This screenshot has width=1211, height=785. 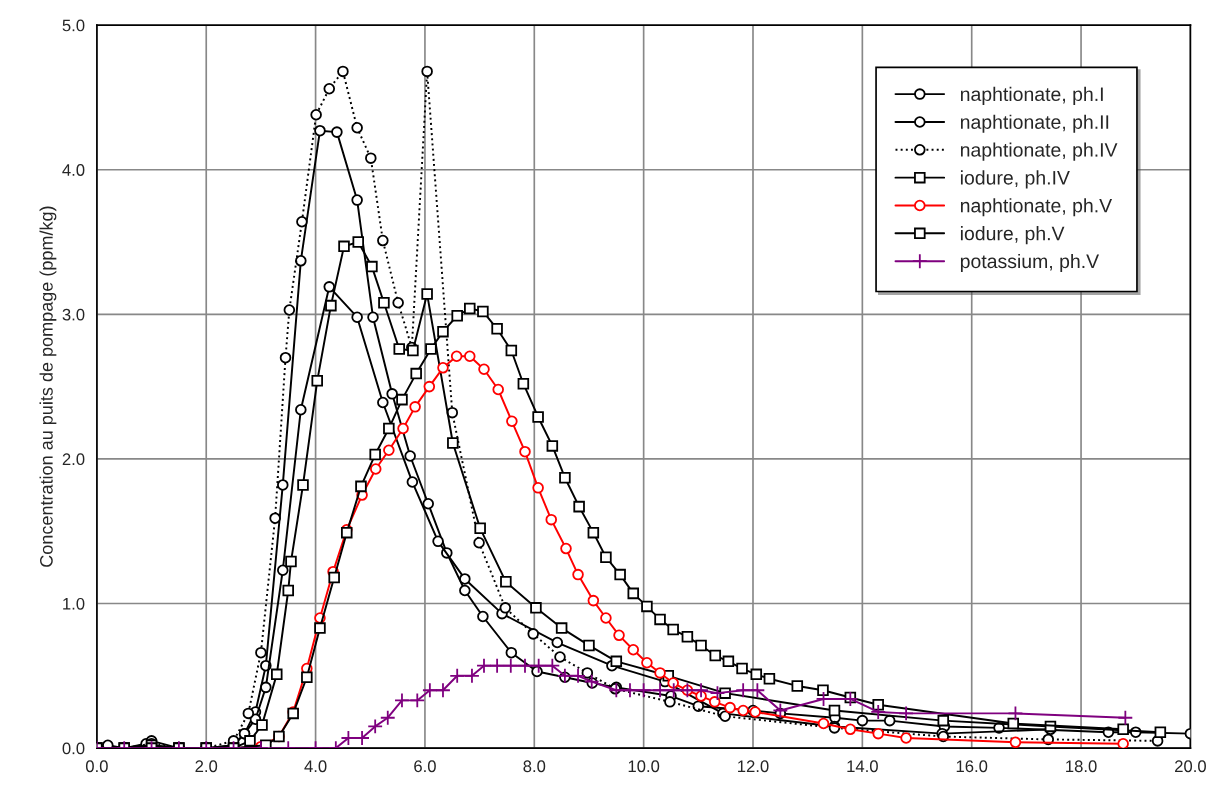 I want to click on legend-label: naphtionate, ph.V, so click(x=1036, y=207).